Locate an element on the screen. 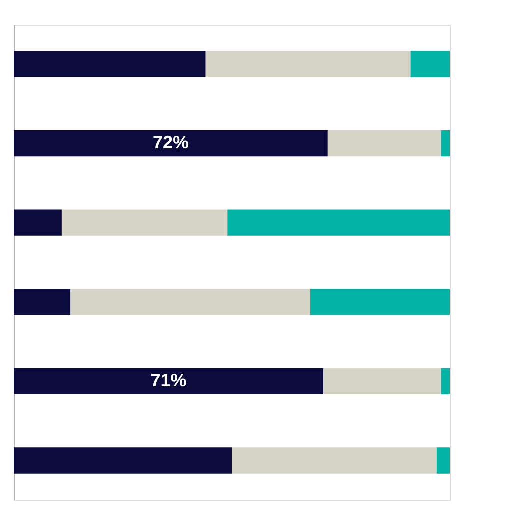 Image resolution: width=514 pixels, height=511 pixels. data-label: 72% is located at coordinates (170, 142).